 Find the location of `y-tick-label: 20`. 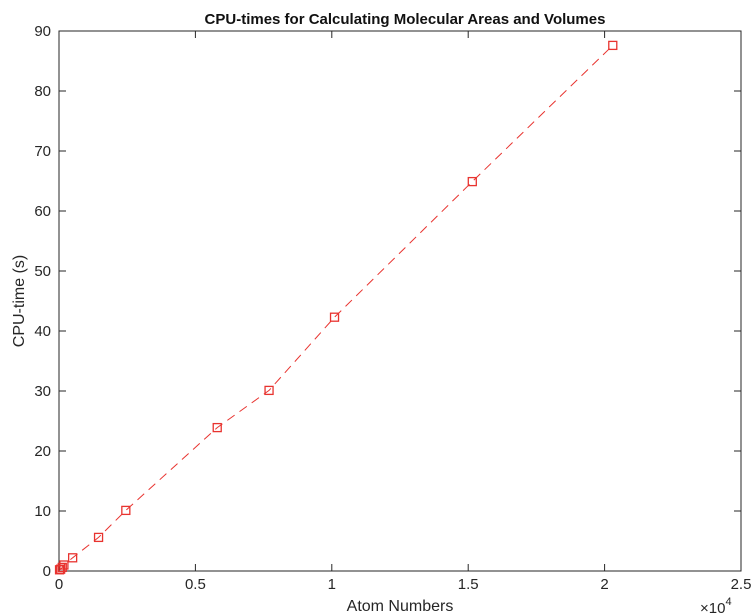

y-tick-label: 20 is located at coordinates (42, 451).